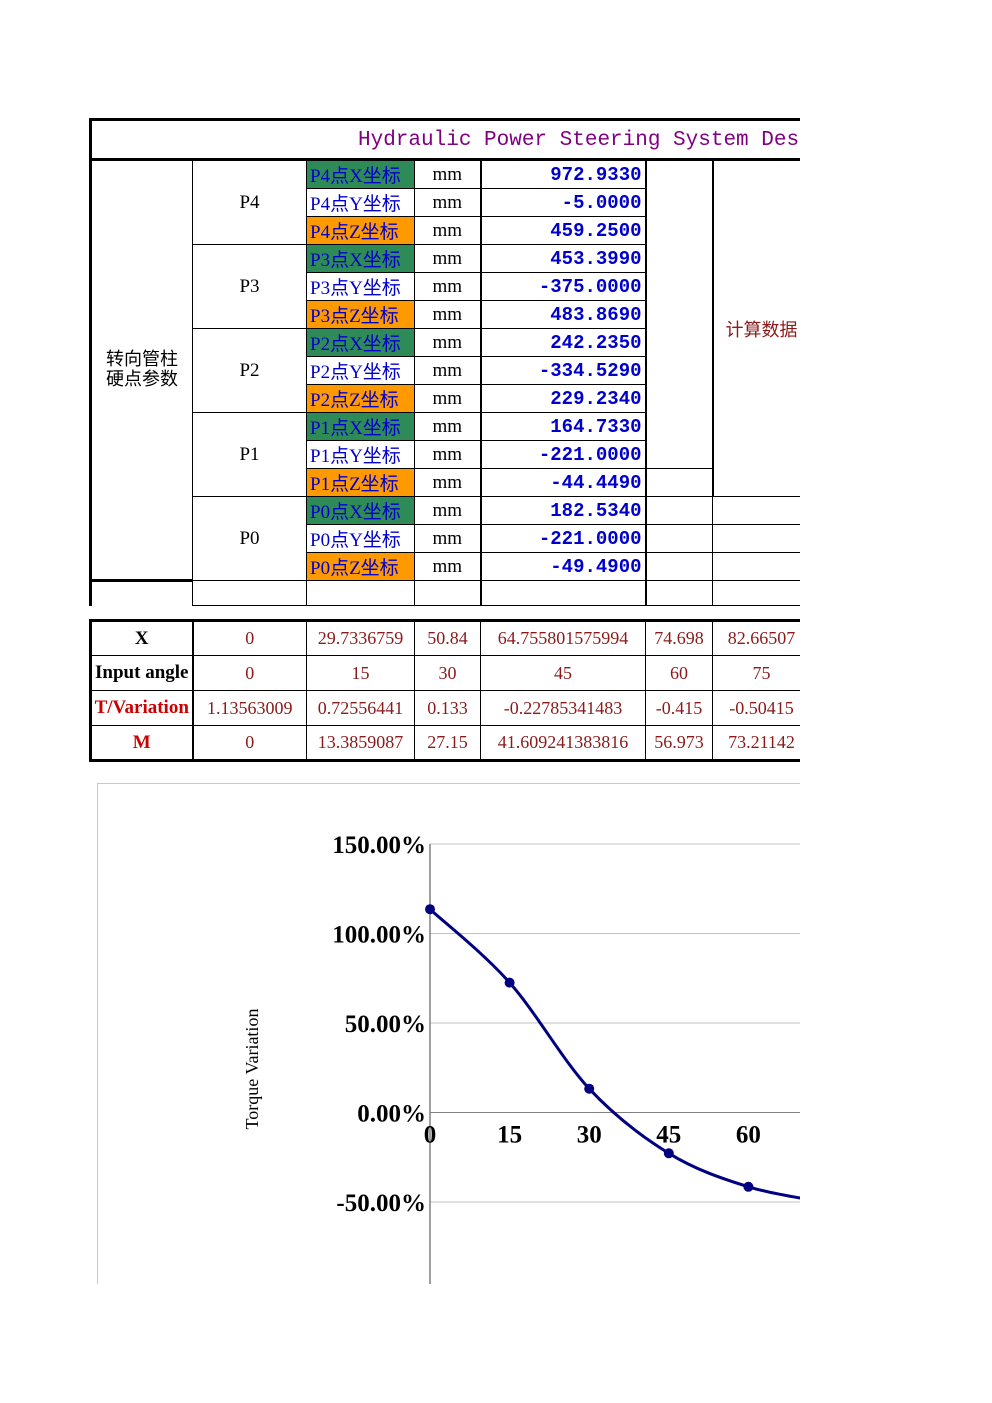  Describe the element at coordinates (563, 286) in the screenshot. I see `coord-value-input: -375.0000` at that location.